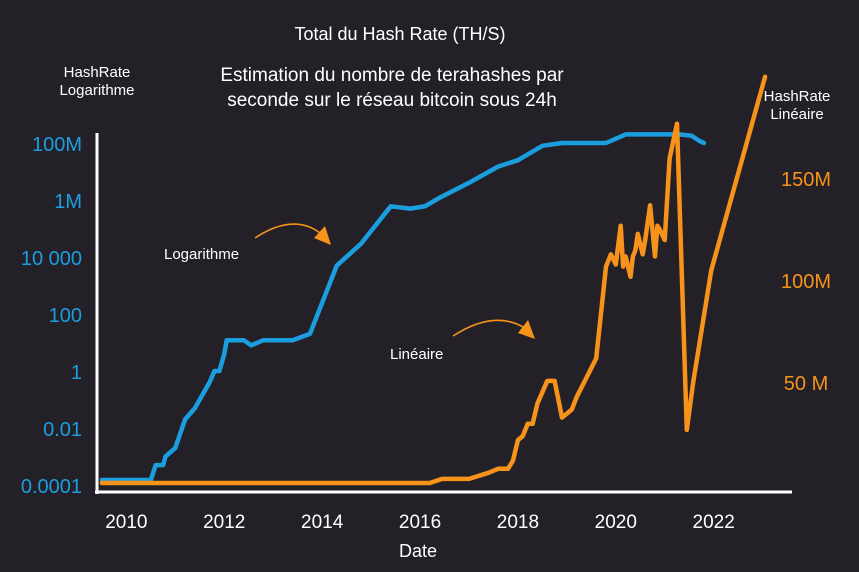 The height and width of the screenshot is (572, 859). Describe the element at coordinates (392, 75) in the screenshot. I see `chart-subtitle-line-1: Estimation du nombre de terahashes par` at that location.